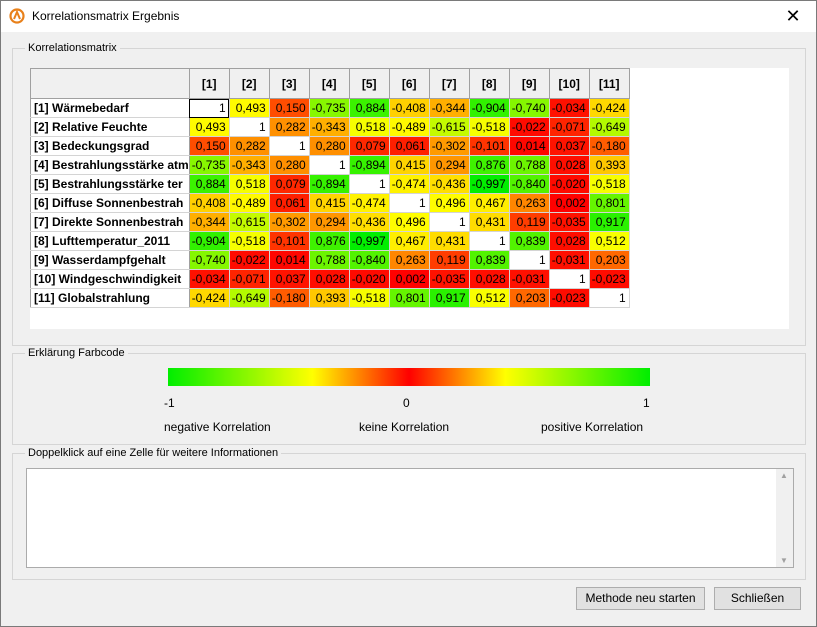  What do you see at coordinates (489, 146) in the screenshot?
I see `matrix-cell: -0,101` at bounding box center [489, 146].